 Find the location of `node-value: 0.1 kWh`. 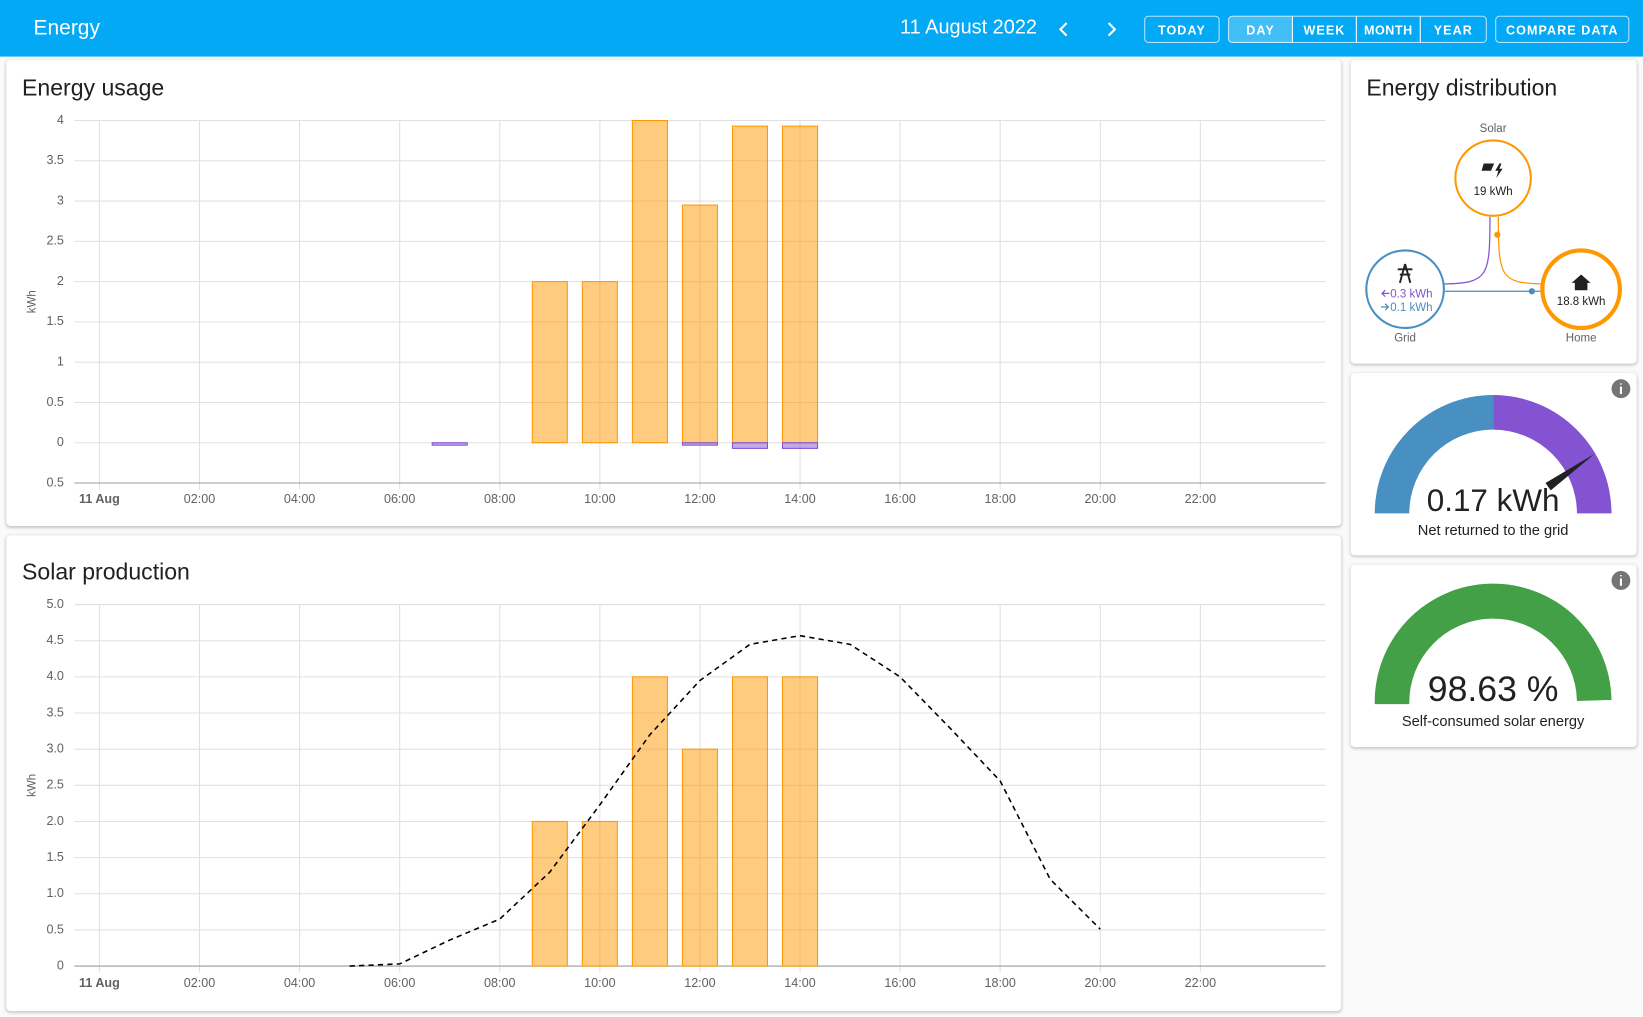

node-value: 0.1 kWh is located at coordinates (1411, 308).